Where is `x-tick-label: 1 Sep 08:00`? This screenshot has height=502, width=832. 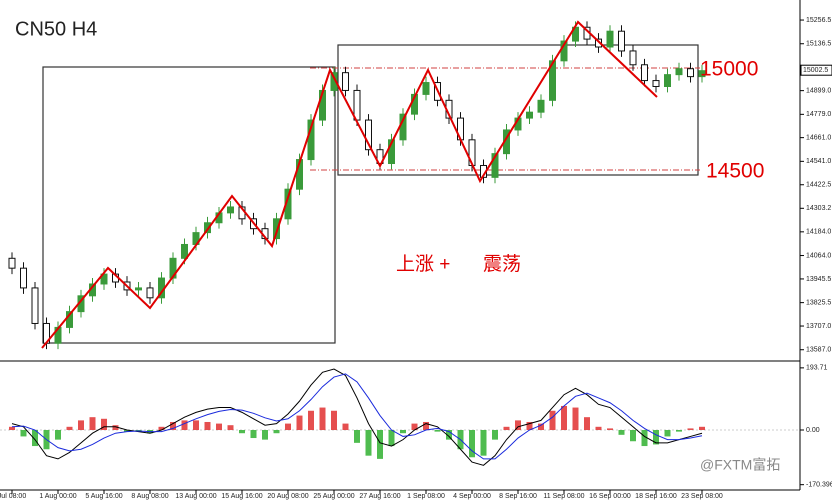 x-tick-label: 1 Sep 08:00 is located at coordinates (426, 496).